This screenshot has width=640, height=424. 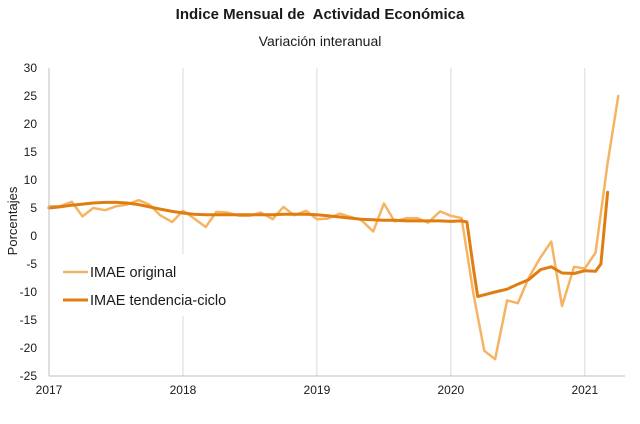 I want to click on y-tick-label: 0, so click(x=33, y=236).